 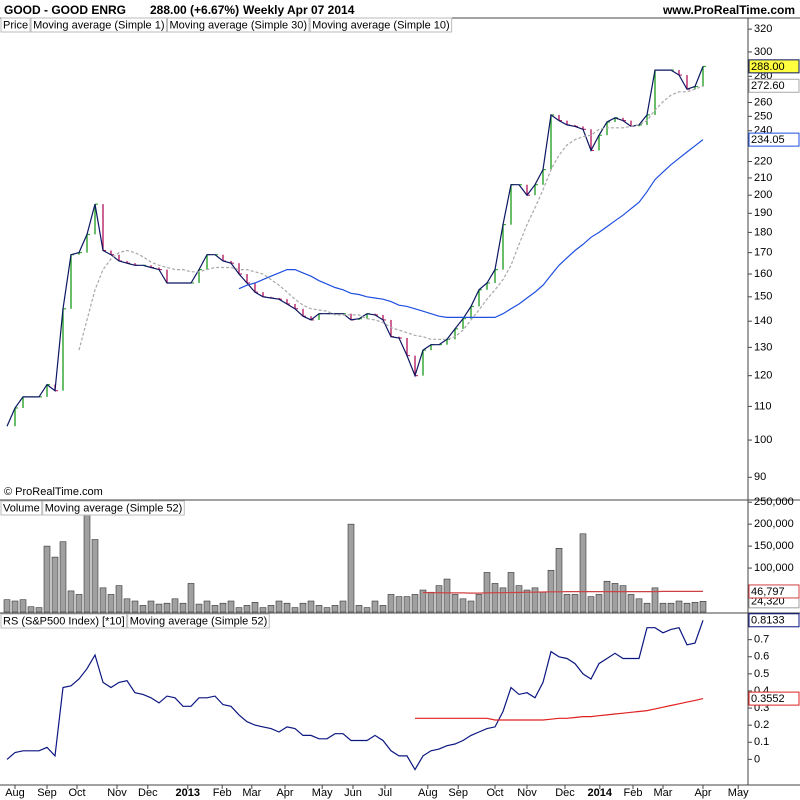 I want to click on legend-text: Volume, so click(x=21, y=508).